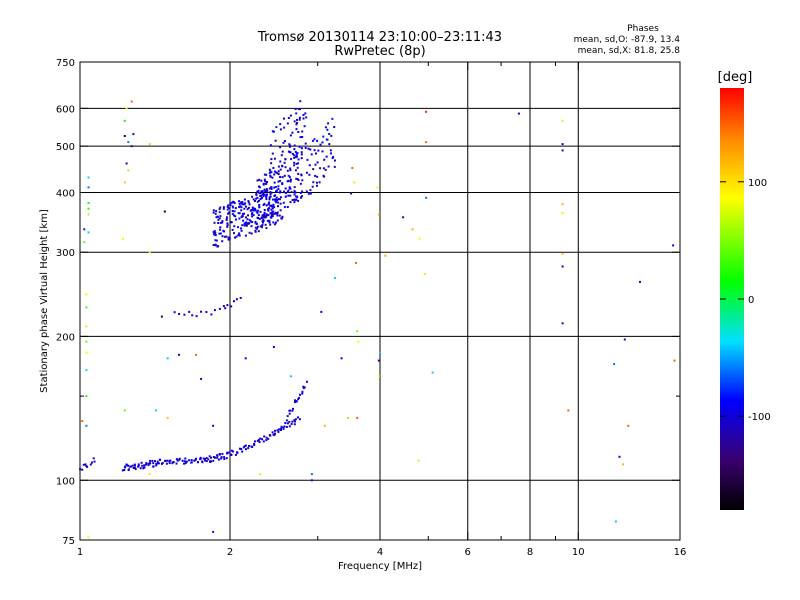 The image size is (800, 600). Describe the element at coordinates (629, 51) in the screenshot. I see `stats-x-mode: mean, sd,X: 81.8, 25.8` at that location.